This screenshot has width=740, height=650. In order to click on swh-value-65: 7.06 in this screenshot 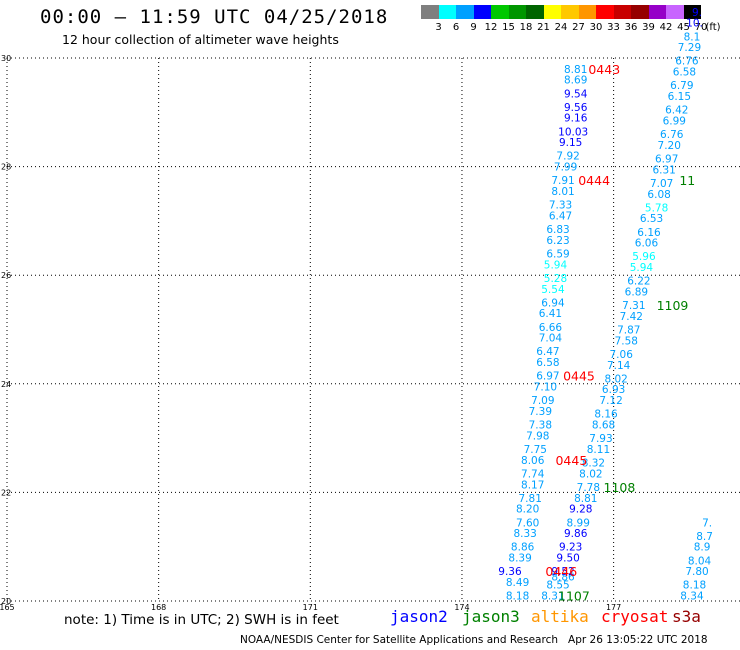, I will do `click(622, 355)`.